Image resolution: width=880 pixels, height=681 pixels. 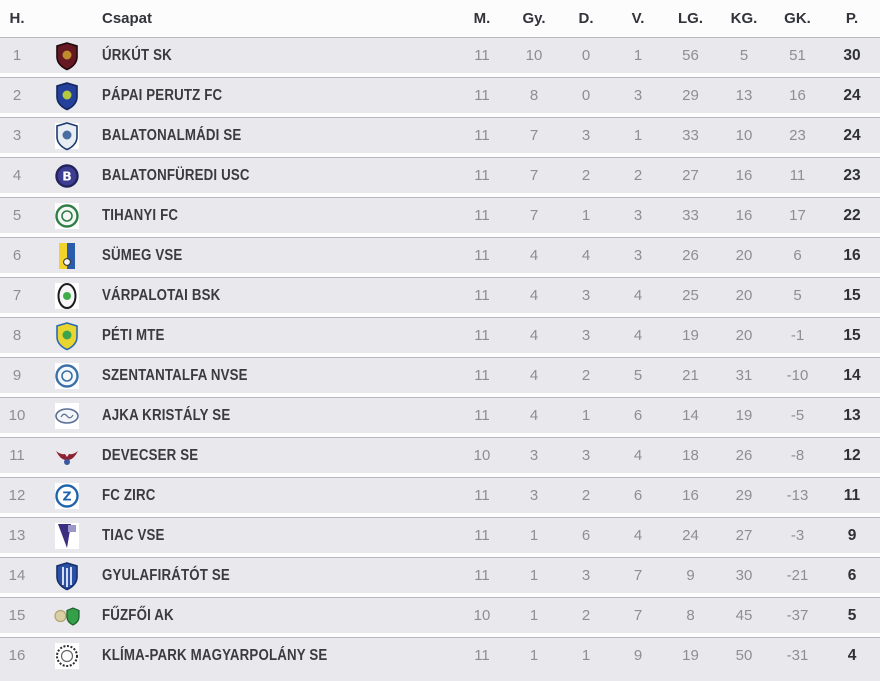 I want to click on table-tail, so click(x=440, y=677).